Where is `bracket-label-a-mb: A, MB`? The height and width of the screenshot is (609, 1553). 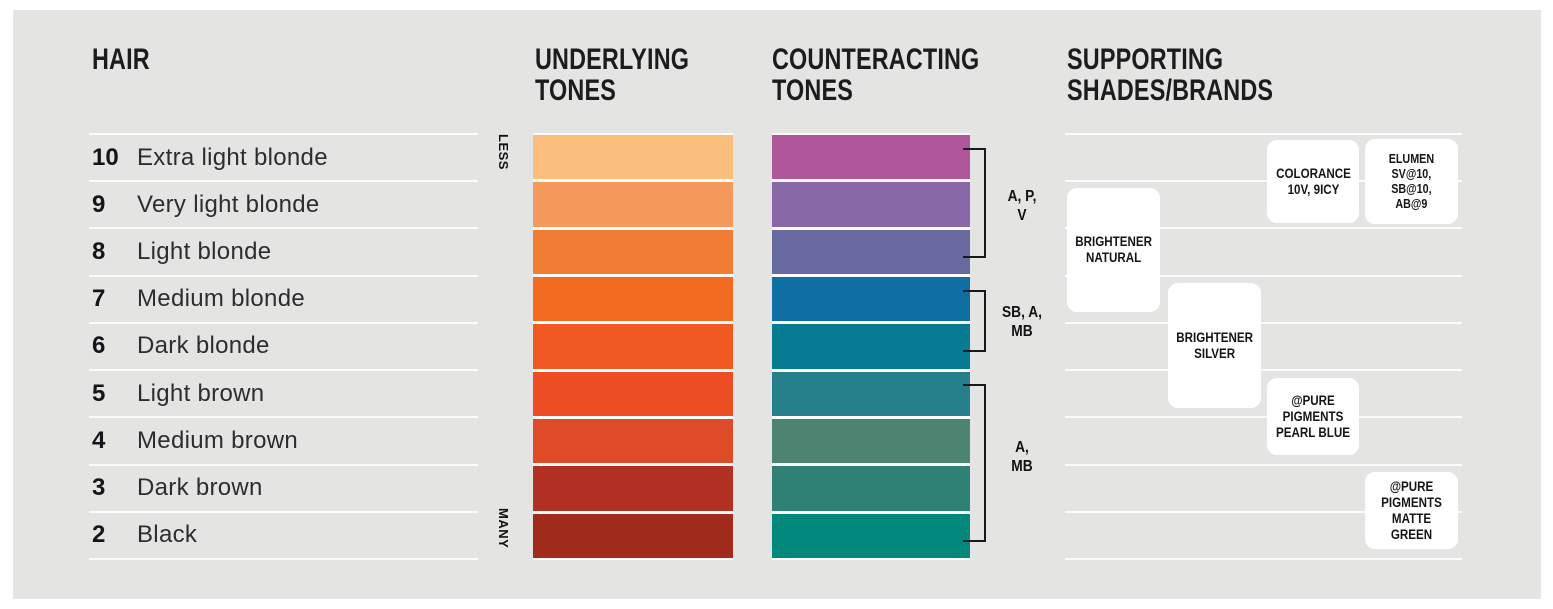
bracket-label-a-mb: A, MB is located at coordinates (1022, 457).